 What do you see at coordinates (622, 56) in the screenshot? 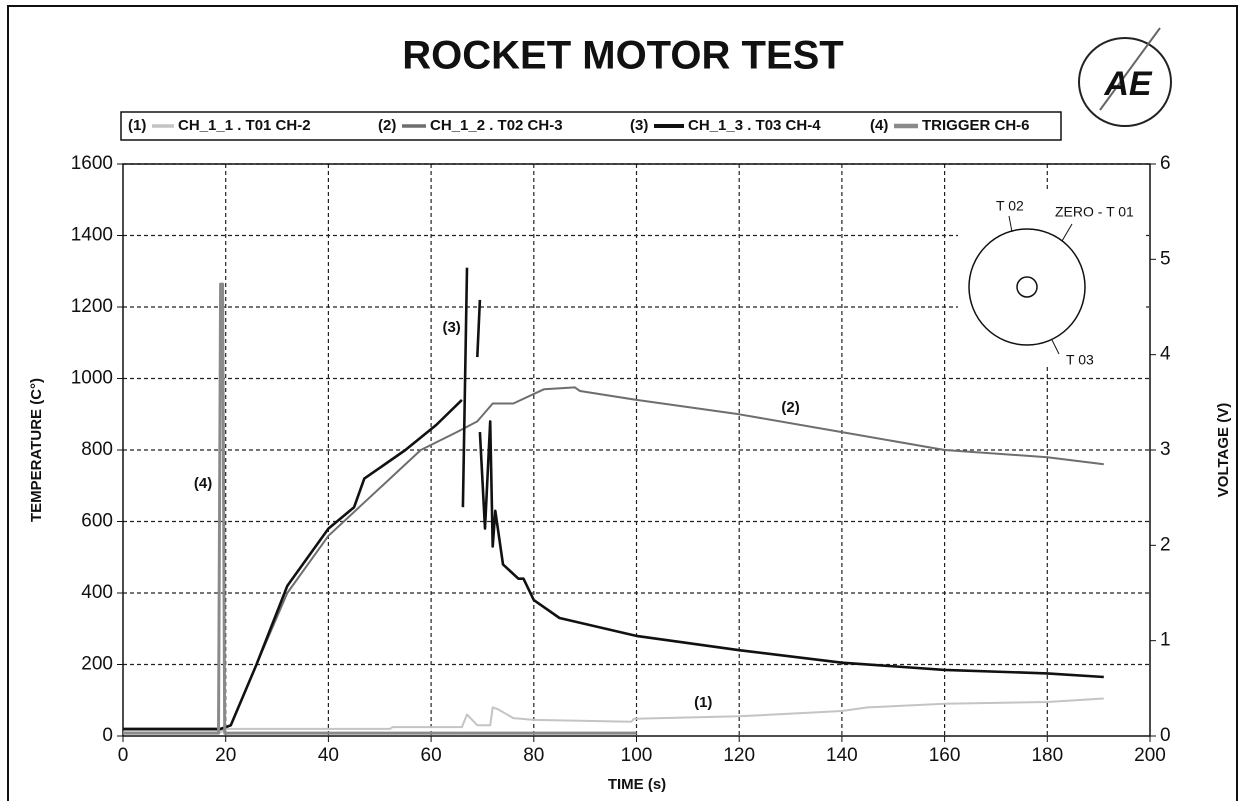
I see `chart-title: ROCKET MOTOR TEST` at bounding box center [622, 56].